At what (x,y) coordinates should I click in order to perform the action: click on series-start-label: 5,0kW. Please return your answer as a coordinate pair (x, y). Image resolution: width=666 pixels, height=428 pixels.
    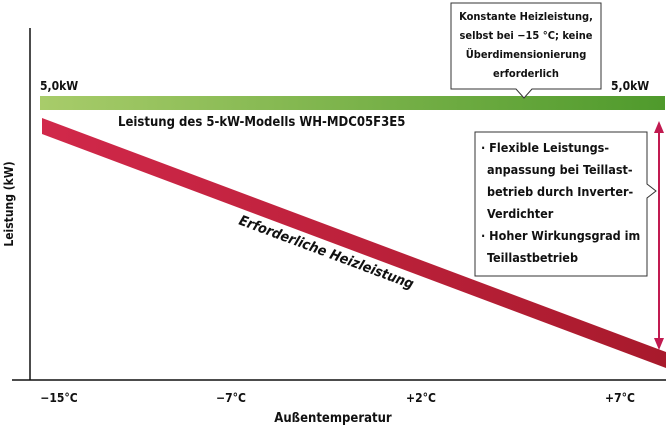
    Looking at the image, I should click on (59, 86).